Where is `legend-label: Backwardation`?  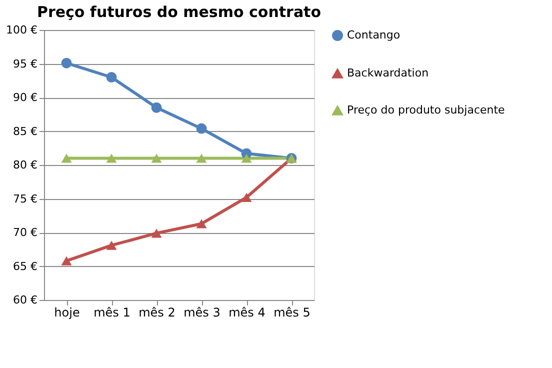
legend-label: Backwardation is located at coordinates (388, 73).